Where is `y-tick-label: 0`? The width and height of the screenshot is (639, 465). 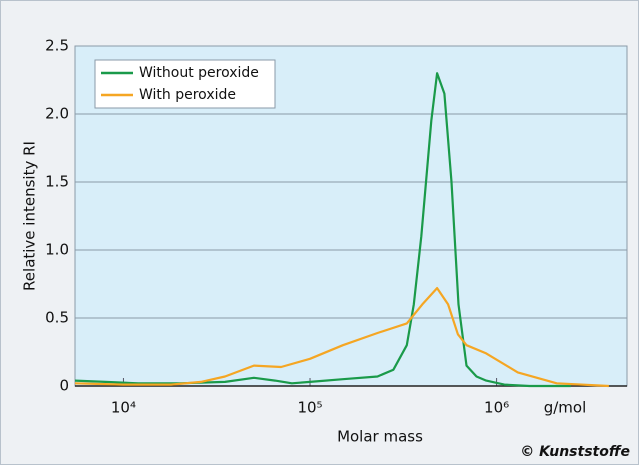 y-tick-label: 0 is located at coordinates (64, 386).